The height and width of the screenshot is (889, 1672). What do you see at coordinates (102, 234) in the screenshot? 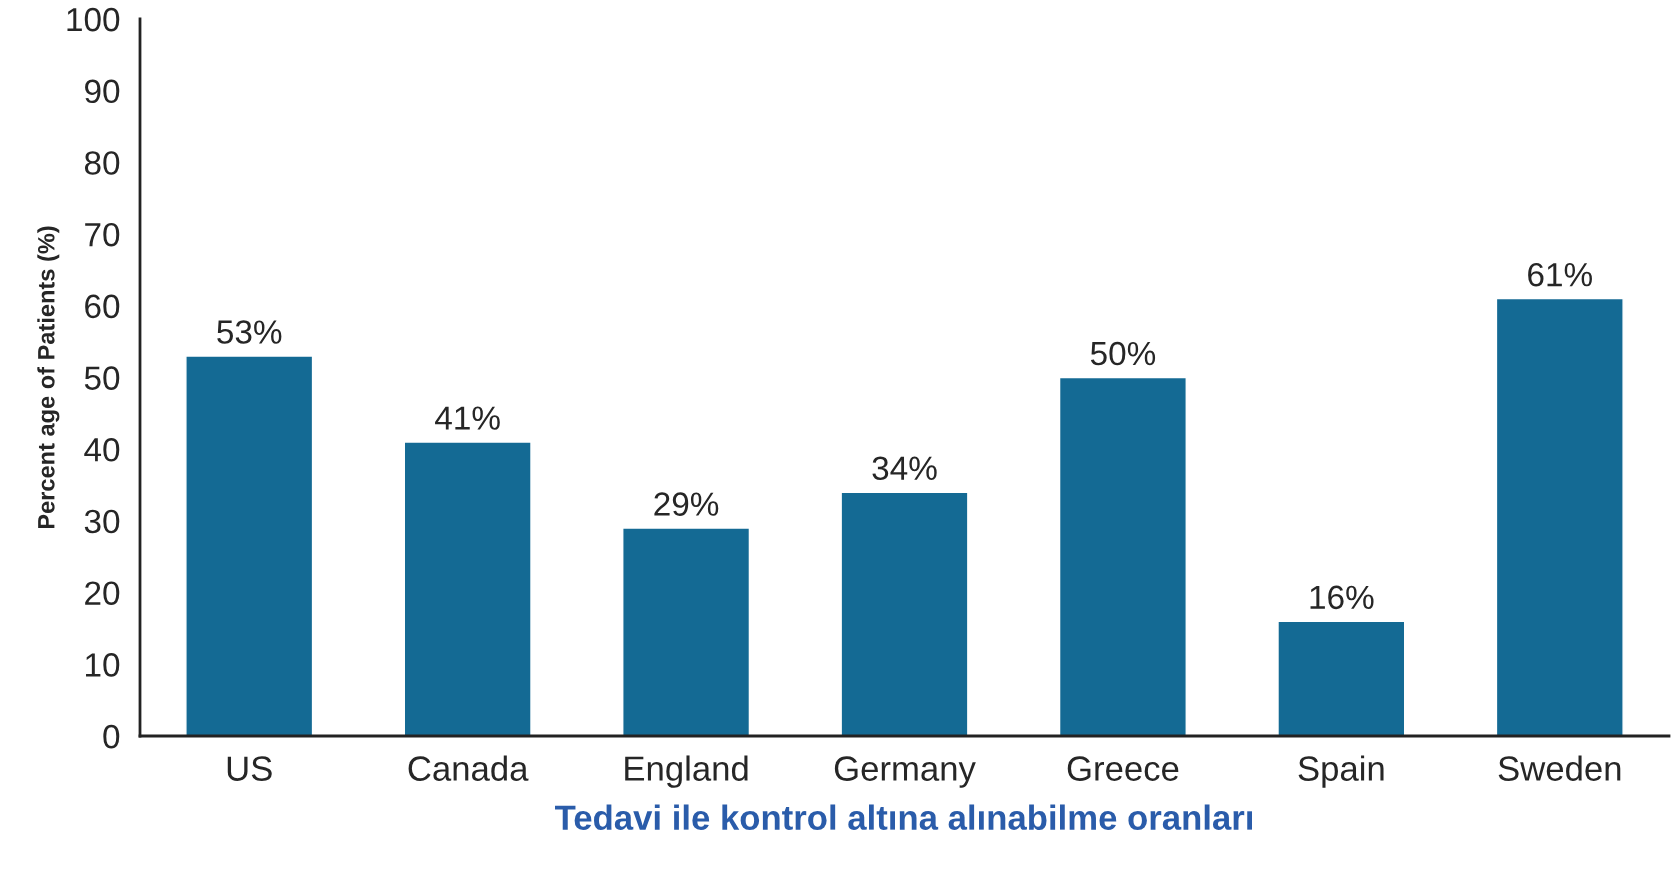
I see `y-tick-label: 70` at bounding box center [102, 234].